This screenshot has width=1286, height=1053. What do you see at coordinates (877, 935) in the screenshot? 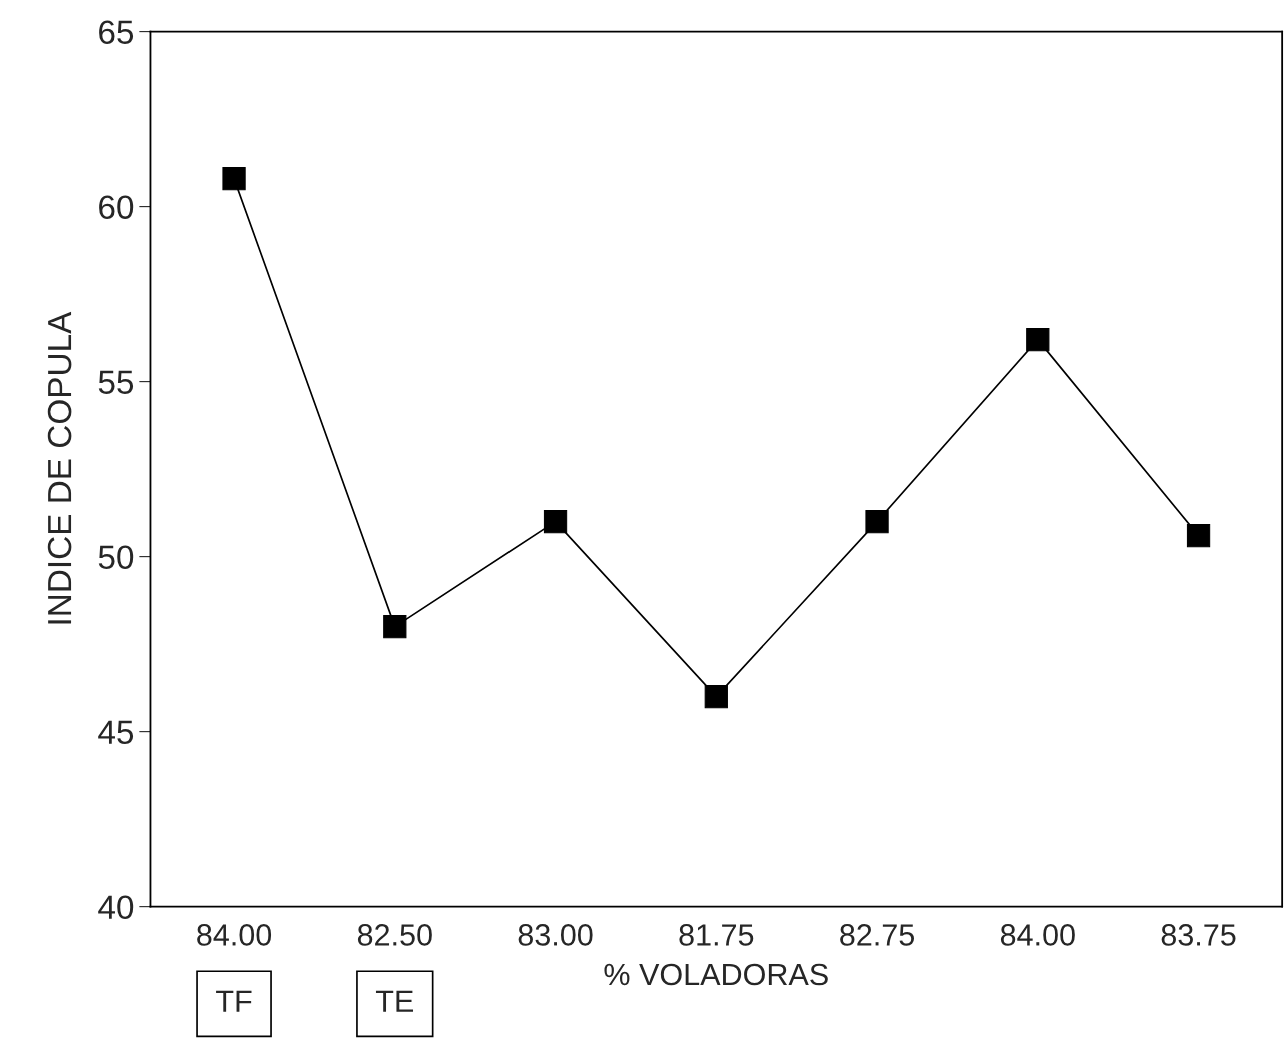
I see `x-tick-label: 82.75` at bounding box center [877, 935].